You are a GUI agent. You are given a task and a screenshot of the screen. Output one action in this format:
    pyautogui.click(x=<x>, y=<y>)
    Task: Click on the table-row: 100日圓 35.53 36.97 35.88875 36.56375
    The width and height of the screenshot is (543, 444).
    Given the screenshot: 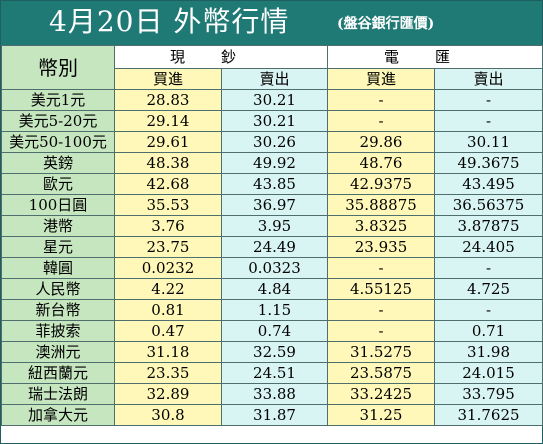 What is the action you would take?
    pyautogui.click(x=272, y=205)
    